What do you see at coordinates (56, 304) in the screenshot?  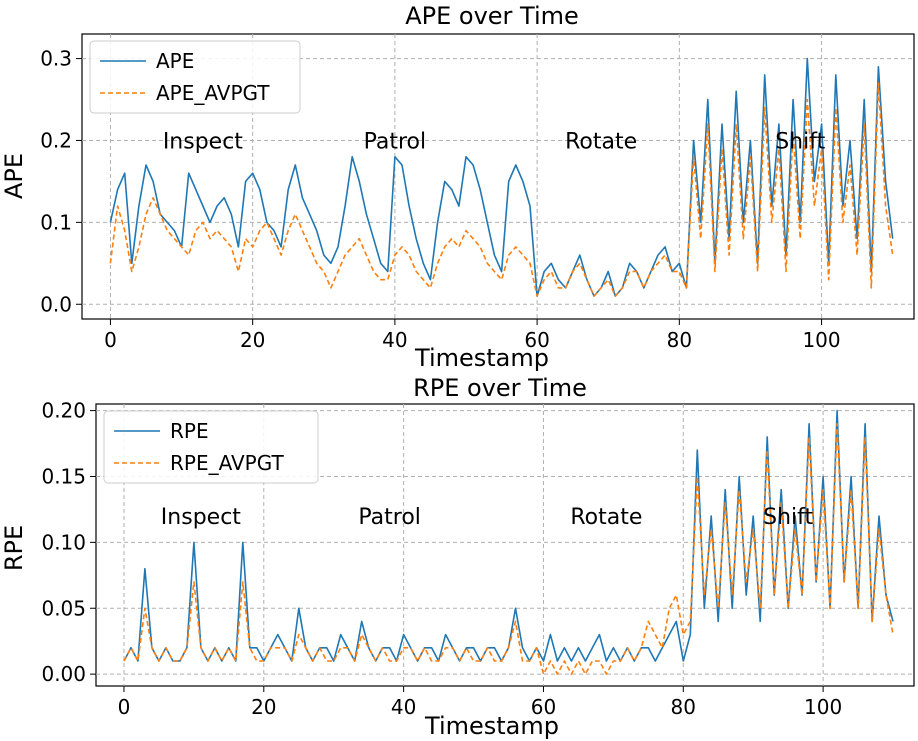 I see `y-tick-label: 0.0` at bounding box center [56, 304].